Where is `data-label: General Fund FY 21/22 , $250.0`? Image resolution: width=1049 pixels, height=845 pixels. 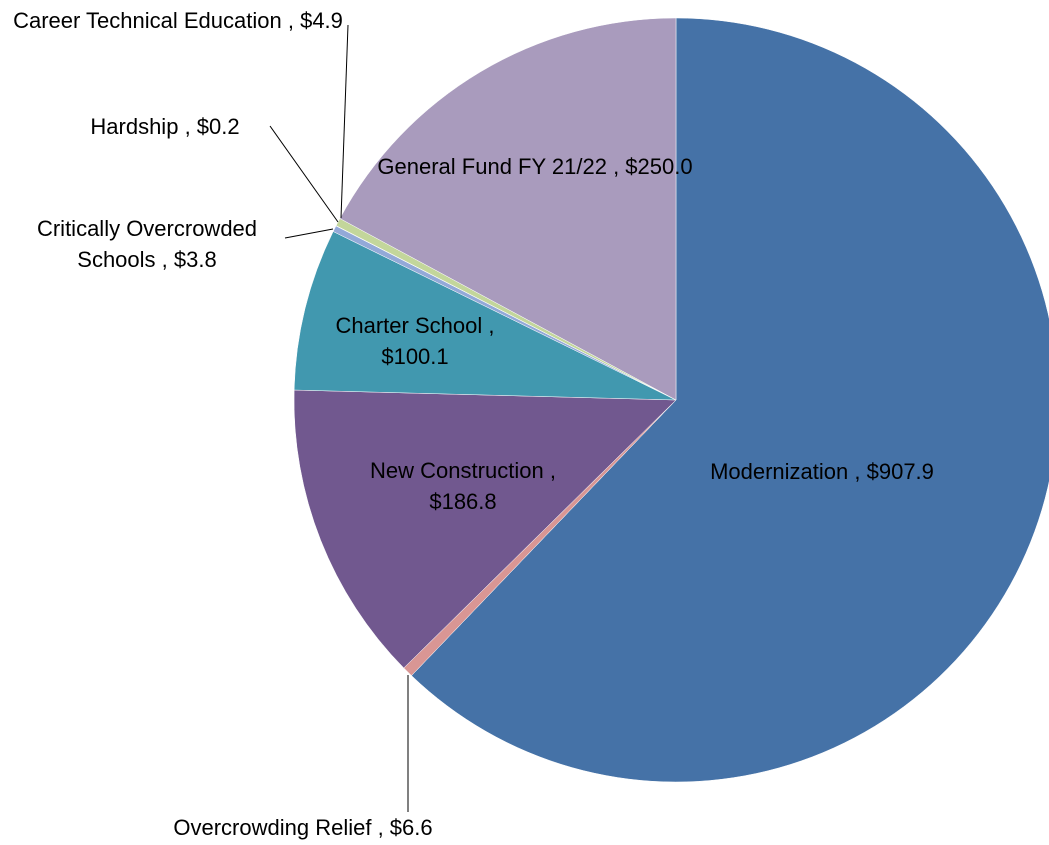 data-label: General Fund FY 21/22 , $250.0 is located at coordinates (535, 166).